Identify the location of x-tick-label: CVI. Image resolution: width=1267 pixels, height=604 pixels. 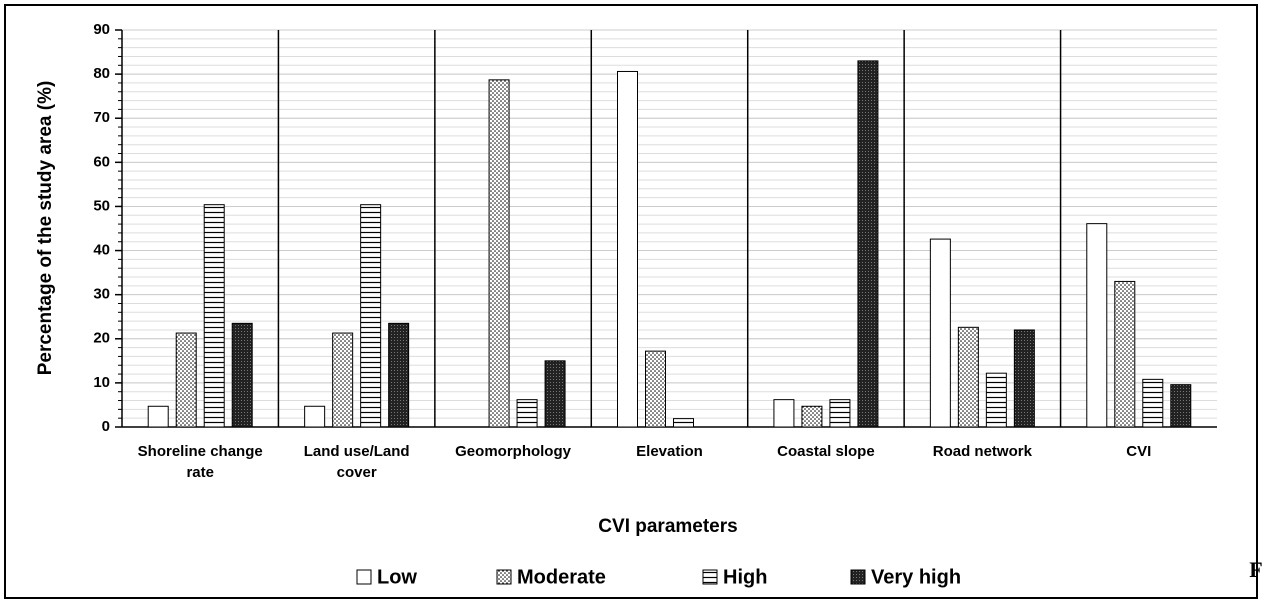
(1139, 451).